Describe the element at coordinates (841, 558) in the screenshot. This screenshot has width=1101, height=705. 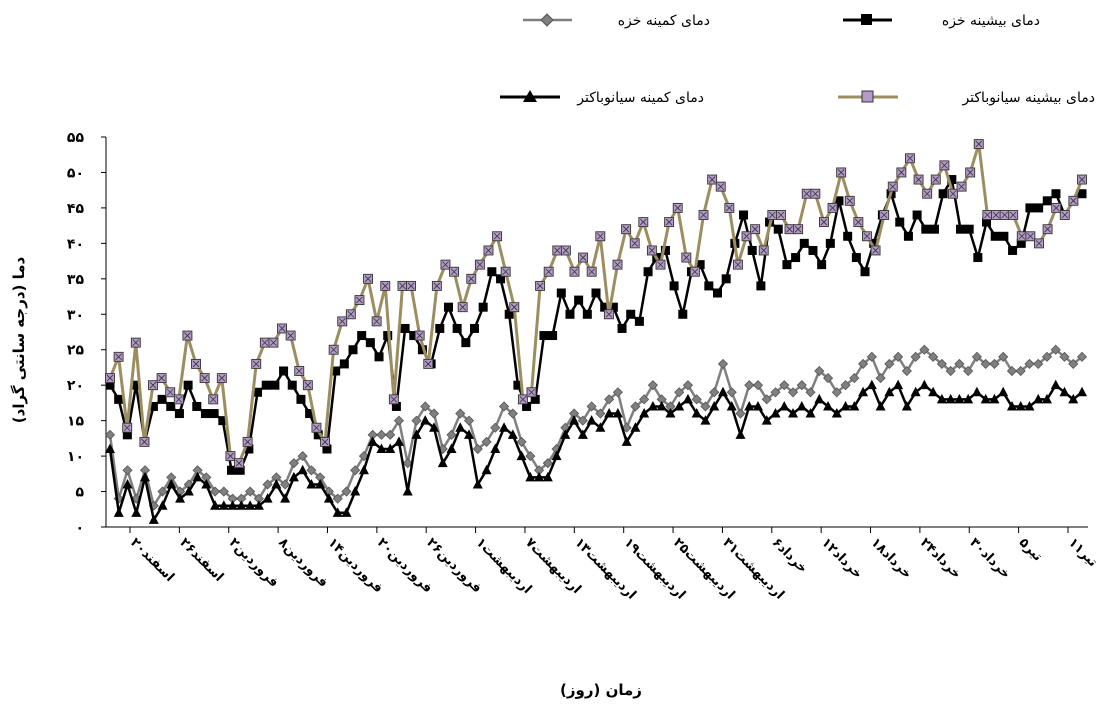
I see `x-tick-label: ۱۲خرداد` at that location.